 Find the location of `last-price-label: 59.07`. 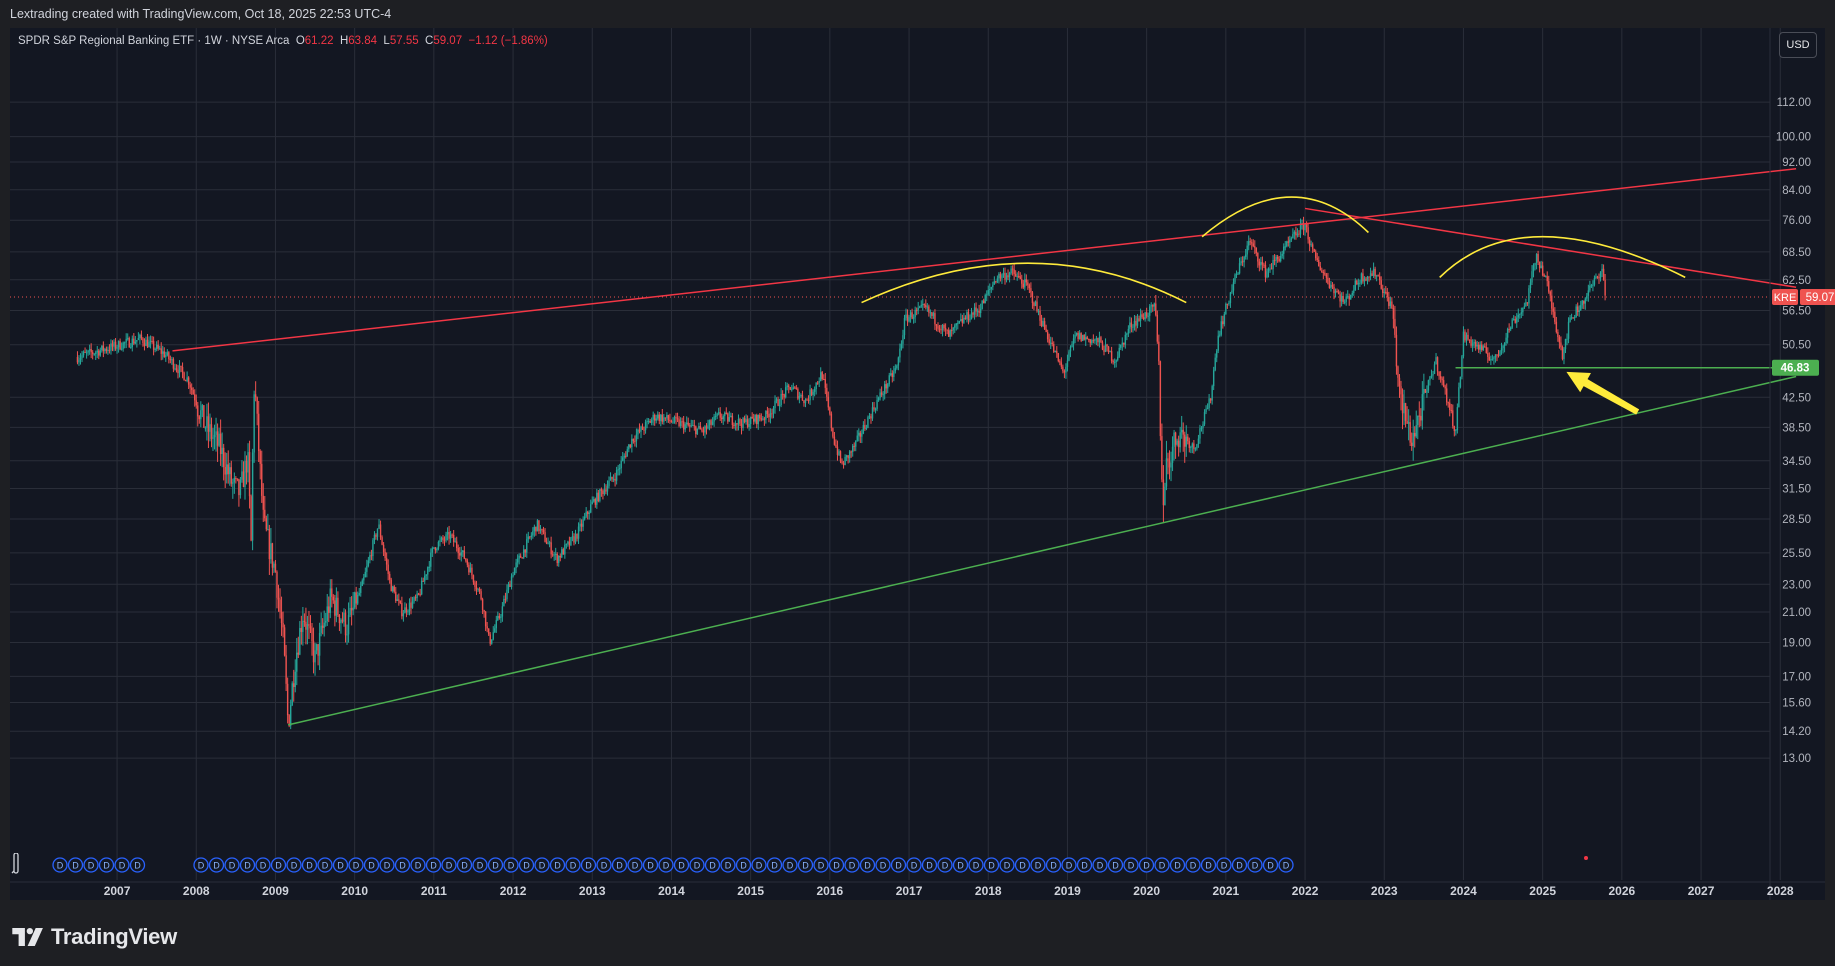

last-price-label: 59.07 is located at coordinates (1820, 298).